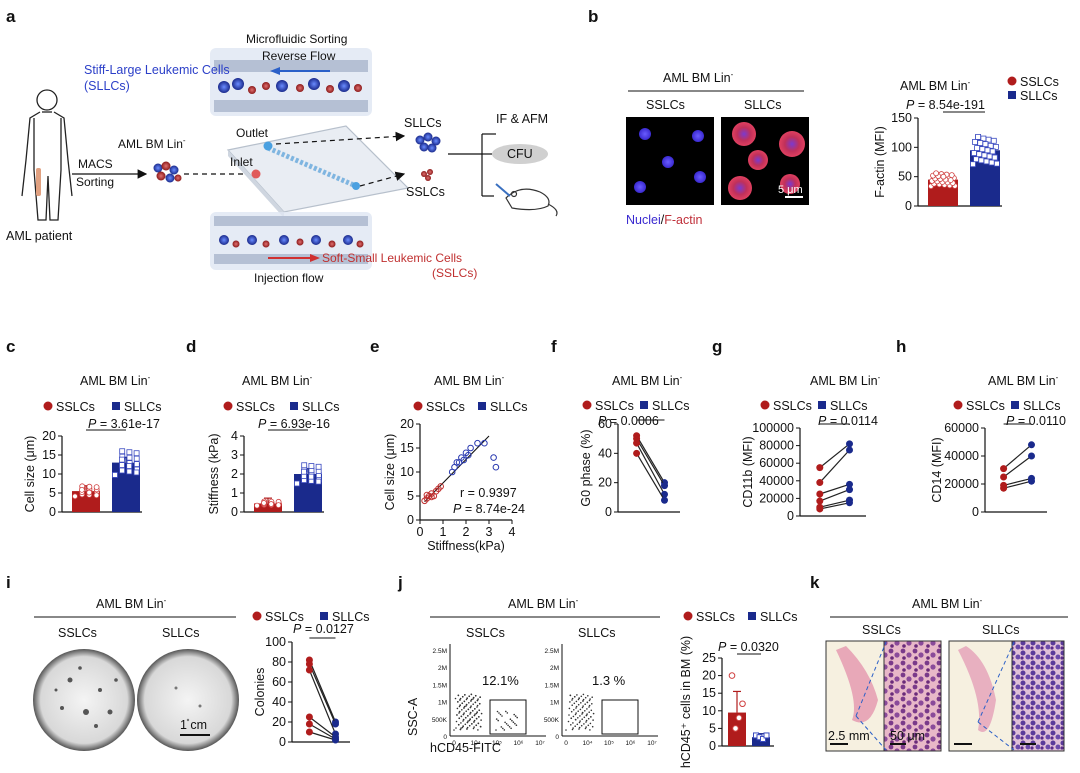 The image size is (1080, 773). Describe the element at coordinates (540, 743) in the screenshot. I see `flow-x-tick-label: 10⁷` at that location.